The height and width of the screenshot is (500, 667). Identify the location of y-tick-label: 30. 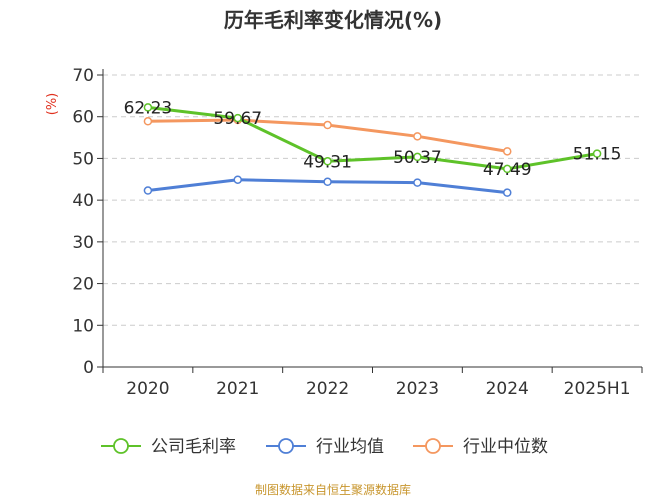
(83, 243).